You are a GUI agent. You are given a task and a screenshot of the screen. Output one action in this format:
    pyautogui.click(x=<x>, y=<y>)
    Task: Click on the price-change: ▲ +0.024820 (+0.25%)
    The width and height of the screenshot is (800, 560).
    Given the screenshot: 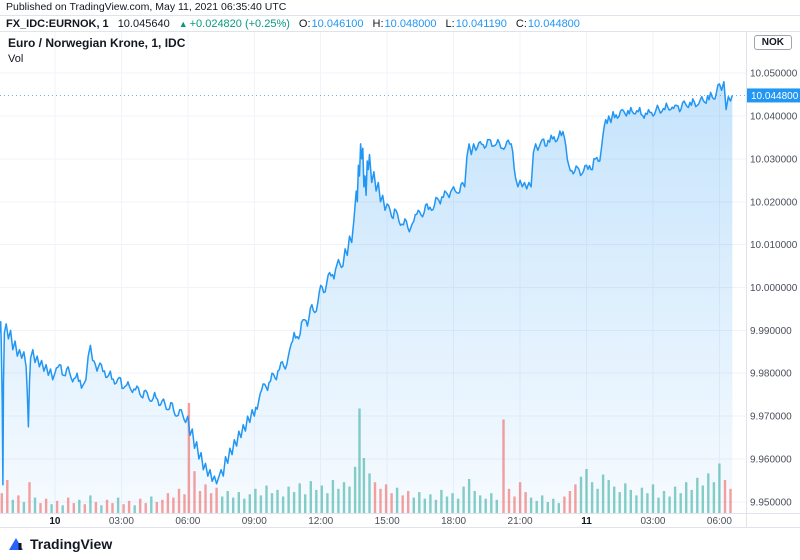 What is the action you would take?
    pyautogui.click(x=234, y=24)
    